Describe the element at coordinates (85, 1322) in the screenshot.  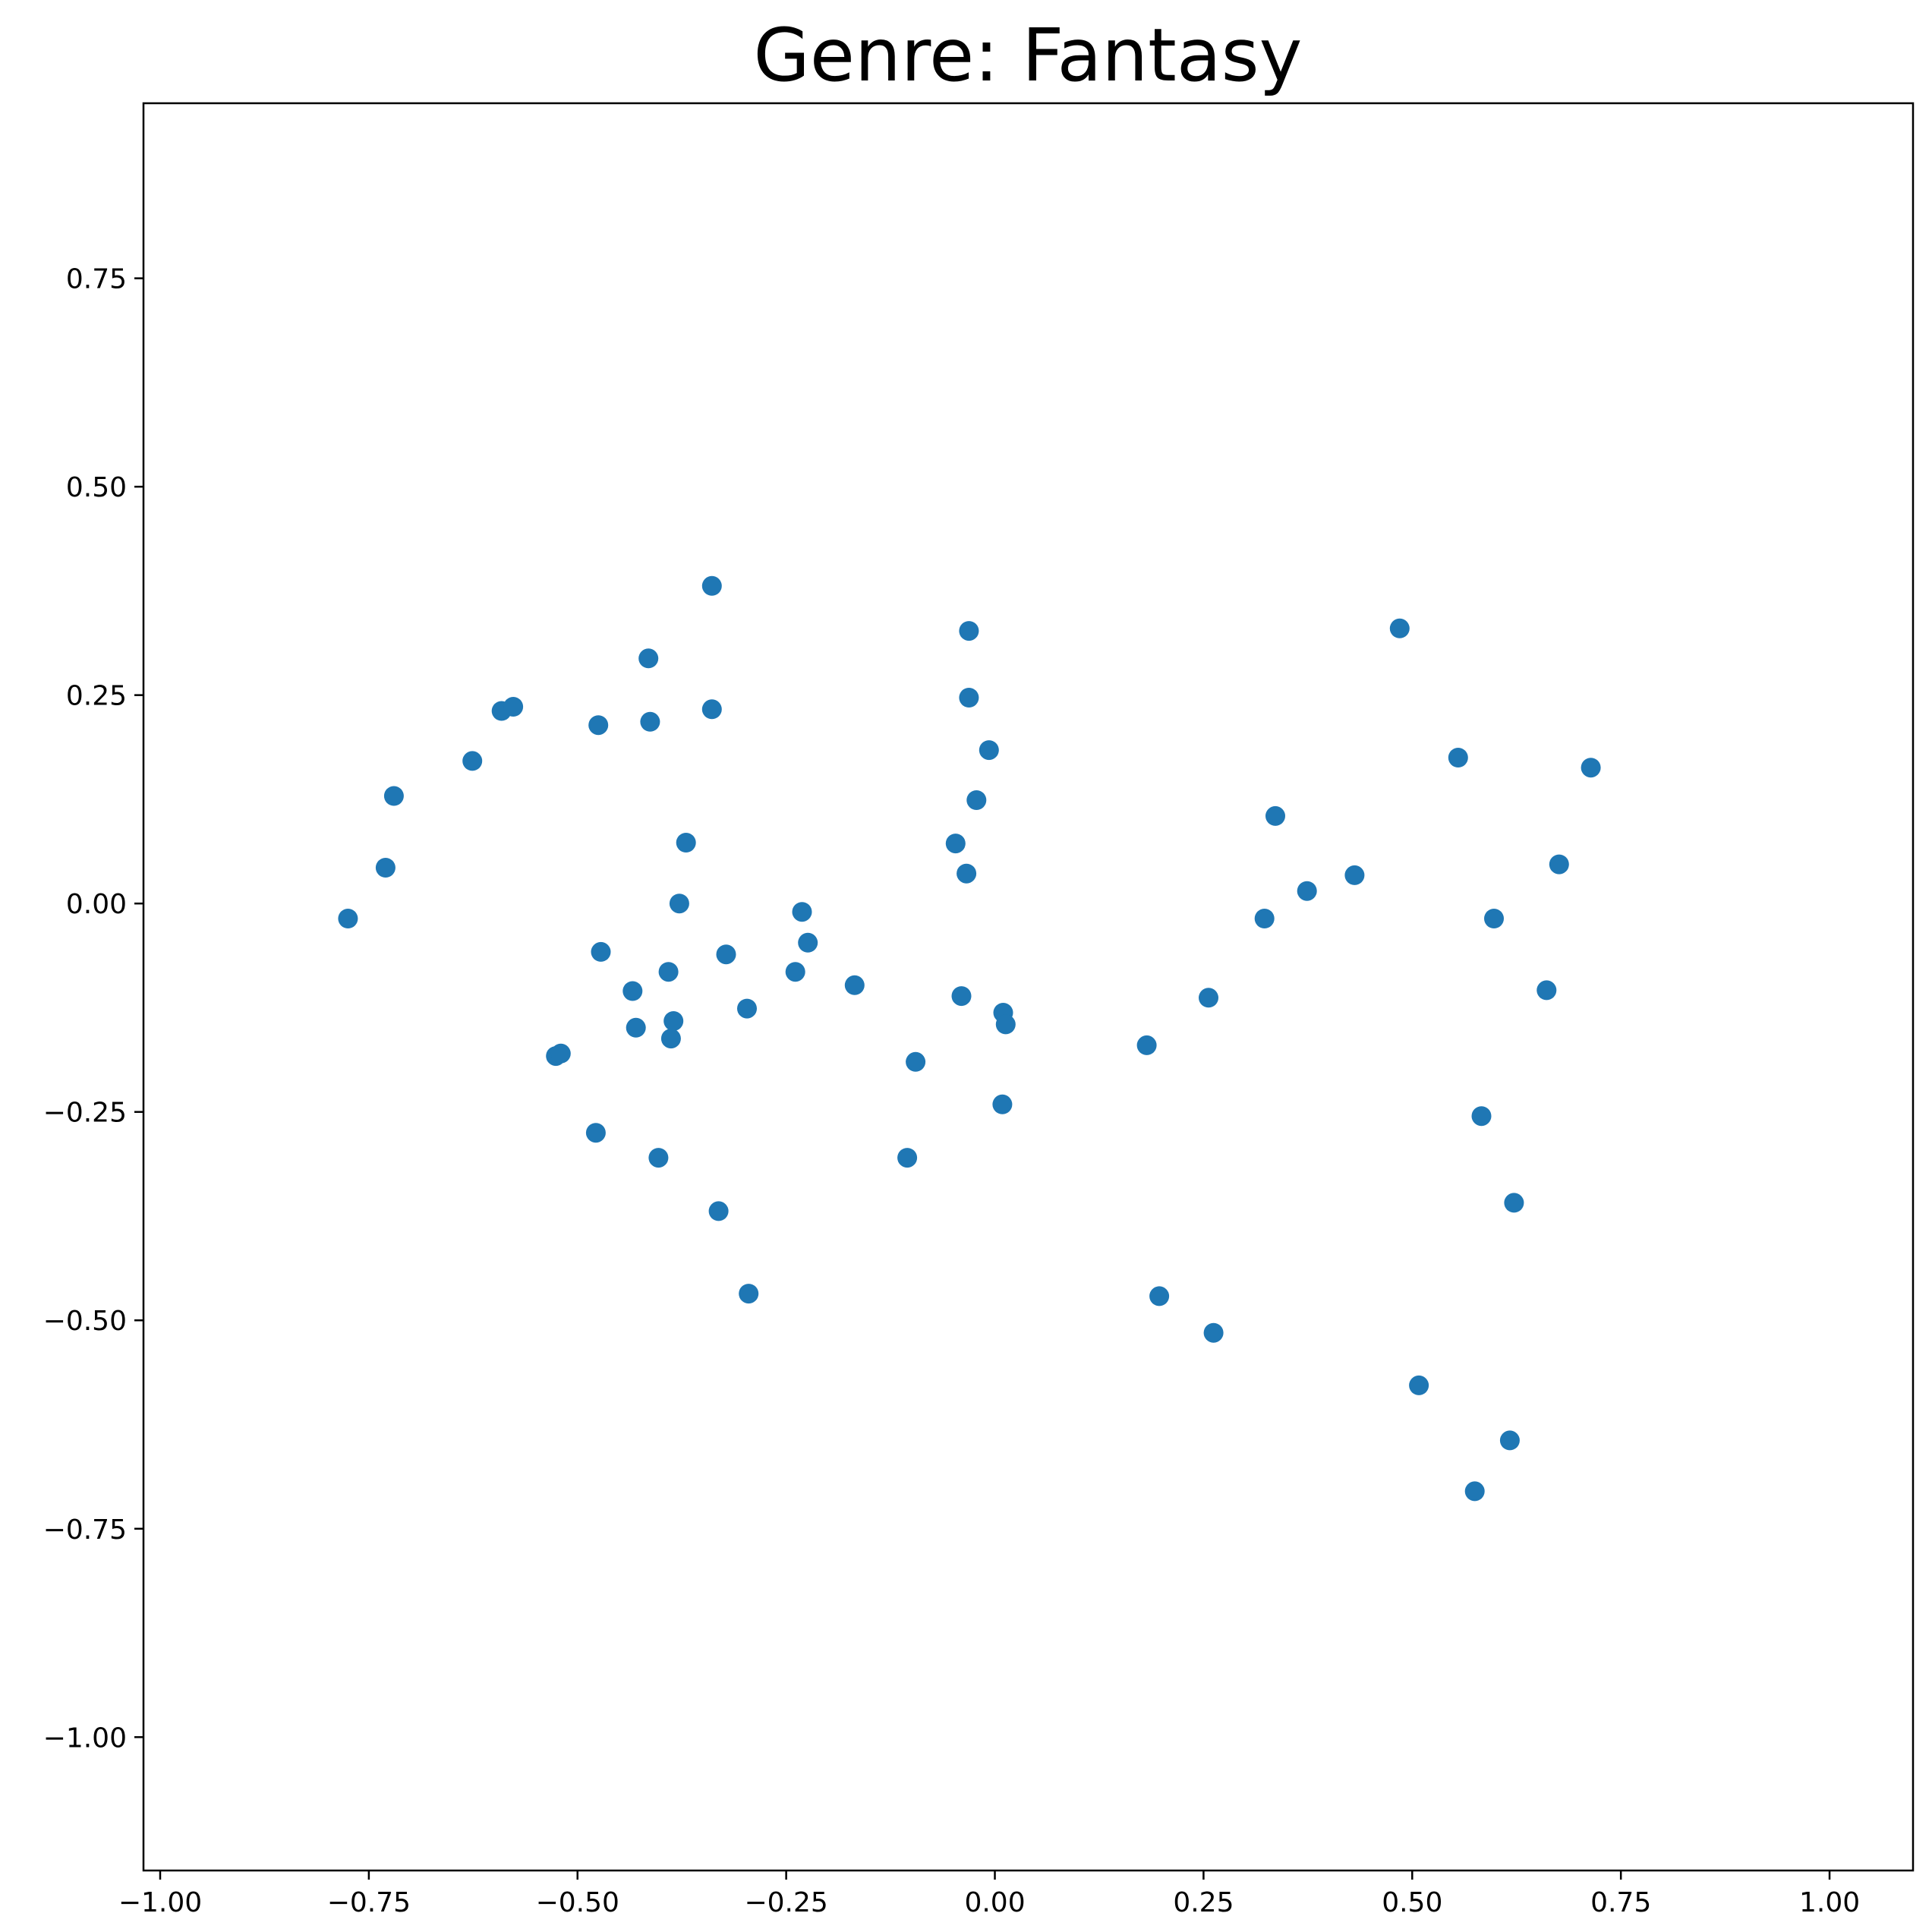
I see `y-tick-label: −0.50` at that location.